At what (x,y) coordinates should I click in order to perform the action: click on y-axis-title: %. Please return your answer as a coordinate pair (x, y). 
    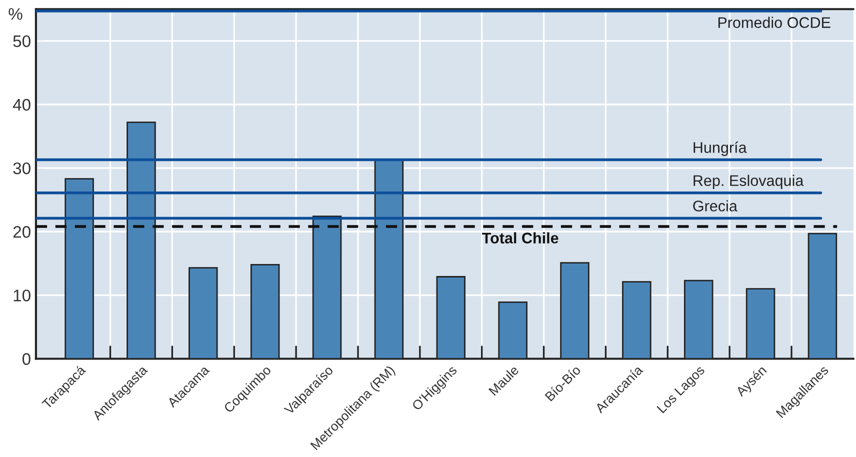
    Looking at the image, I should click on (15, 14).